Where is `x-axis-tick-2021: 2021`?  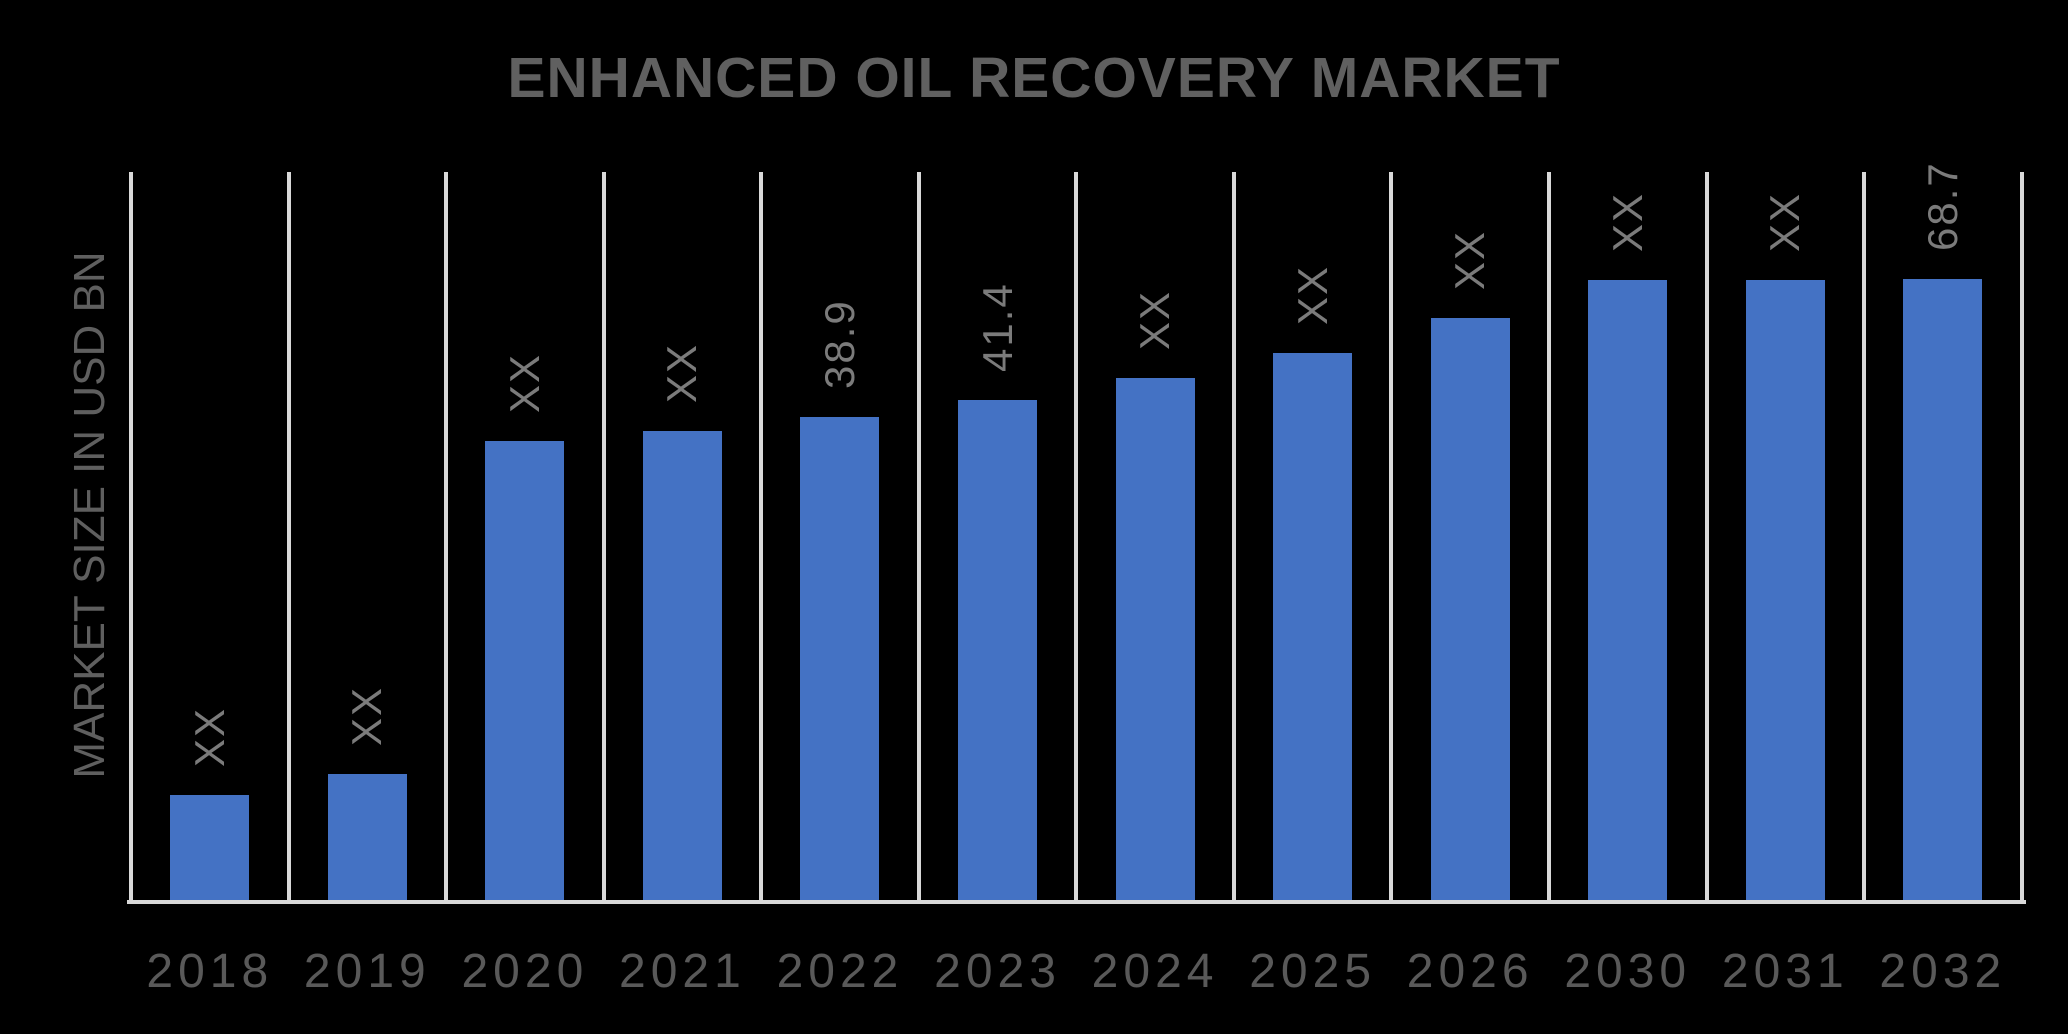 x-axis-tick-2021: 2021 is located at coordinates (682, 971).